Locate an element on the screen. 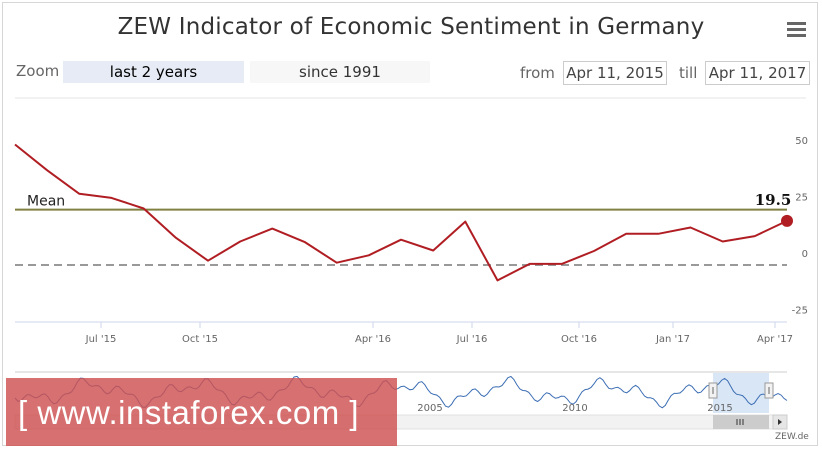  zoom-since-1991-button: since 1991 is located at coordinates (340, 72).